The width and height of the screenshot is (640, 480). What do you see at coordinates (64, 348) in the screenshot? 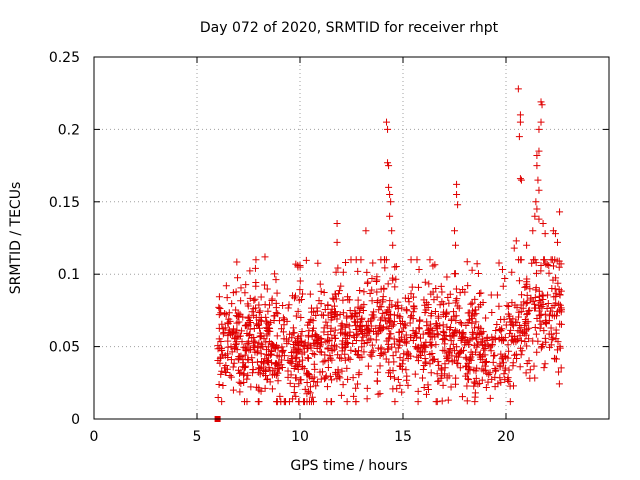
I see `y-tick-label: 0.05` at bounding box center [64, 348].